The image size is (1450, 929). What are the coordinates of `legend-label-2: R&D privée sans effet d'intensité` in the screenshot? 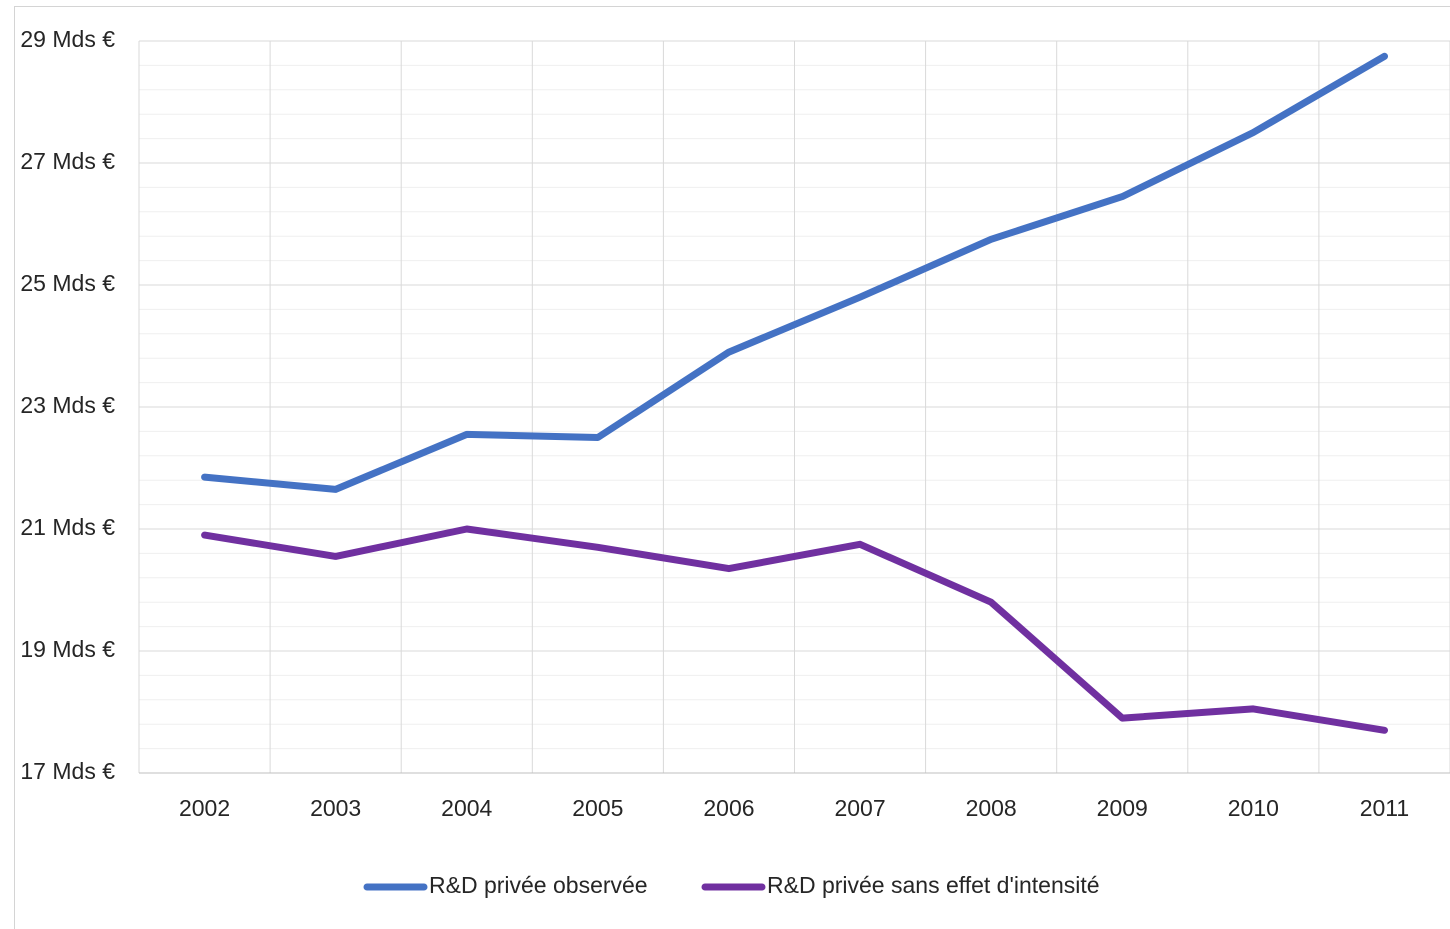 It's located at (933, 885).